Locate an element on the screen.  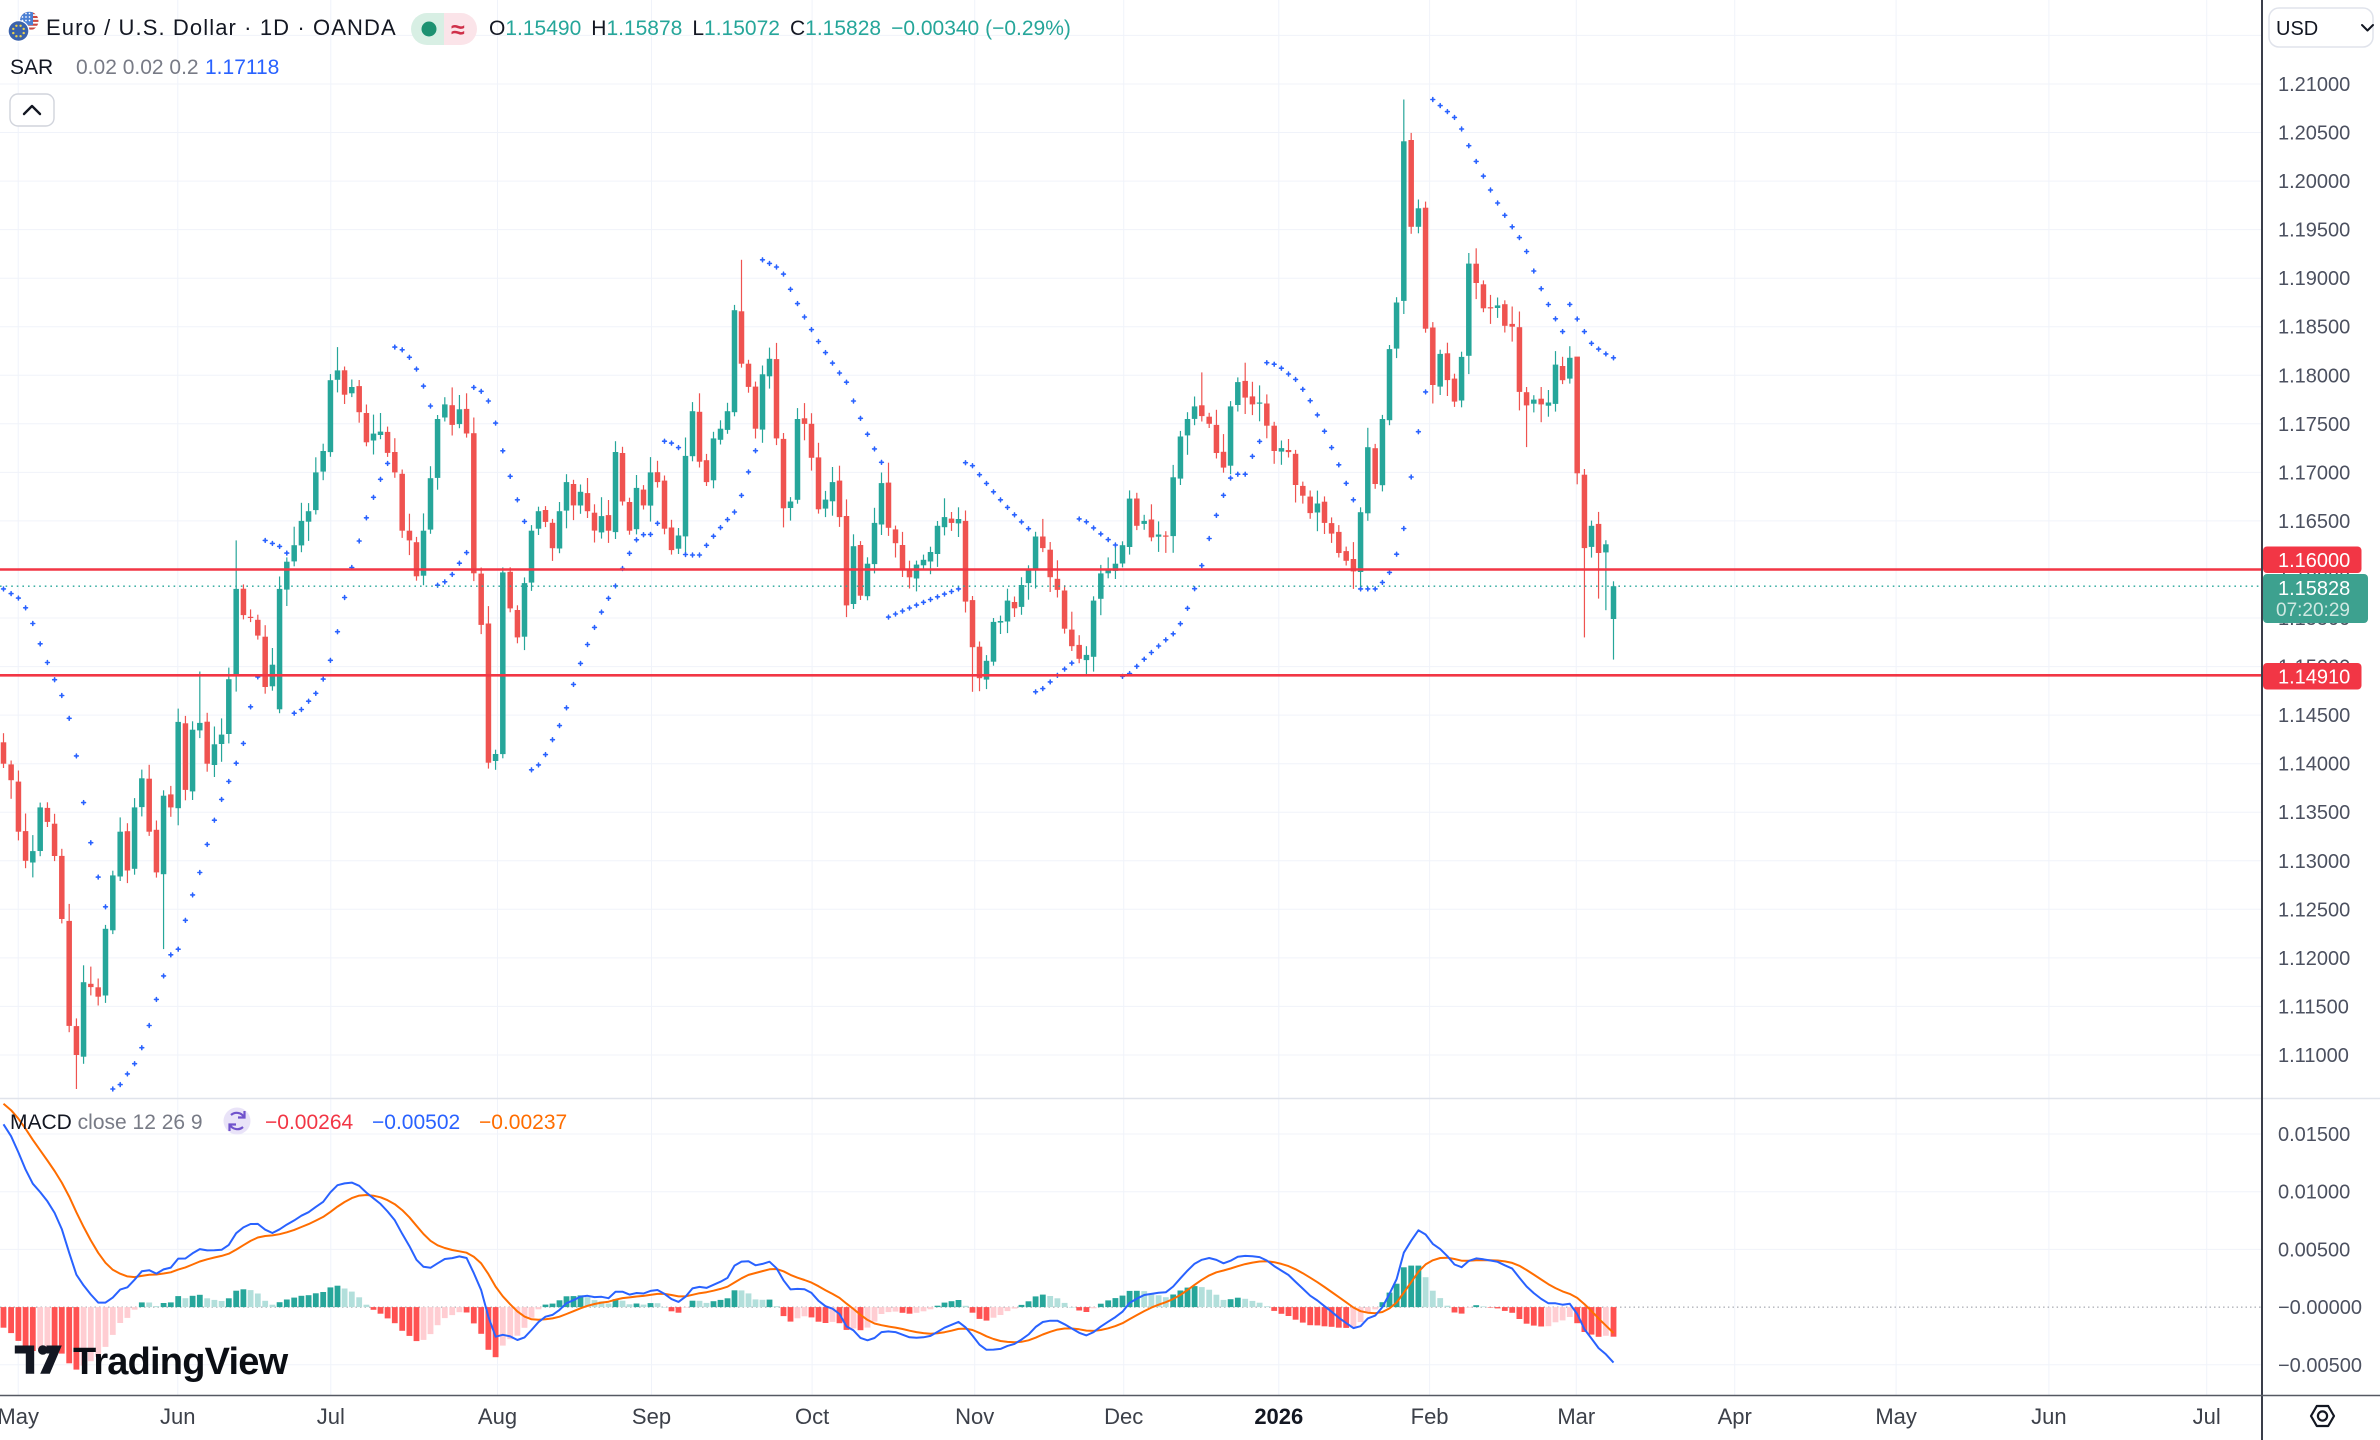
svg-text: 1.13500 is located at coordinates (2314, 813).